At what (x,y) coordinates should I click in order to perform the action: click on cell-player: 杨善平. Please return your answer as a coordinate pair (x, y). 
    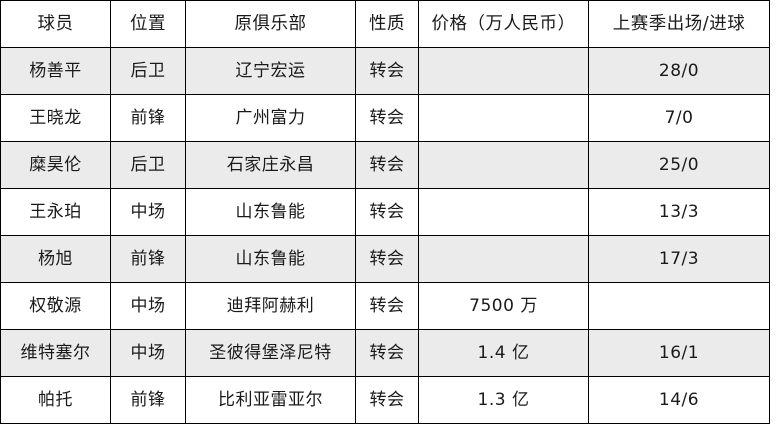
    Looking at the image, I should click on (55, 71).